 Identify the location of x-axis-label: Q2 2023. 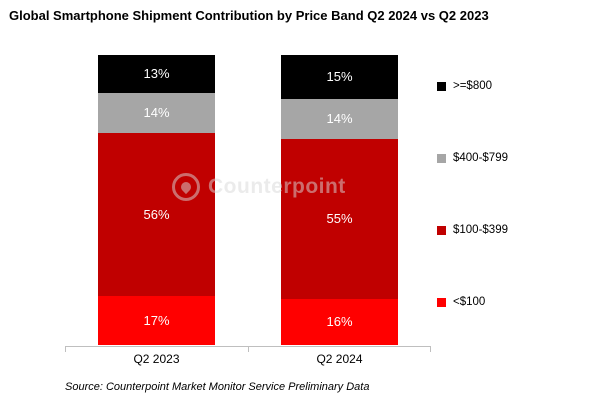
(156, 359).